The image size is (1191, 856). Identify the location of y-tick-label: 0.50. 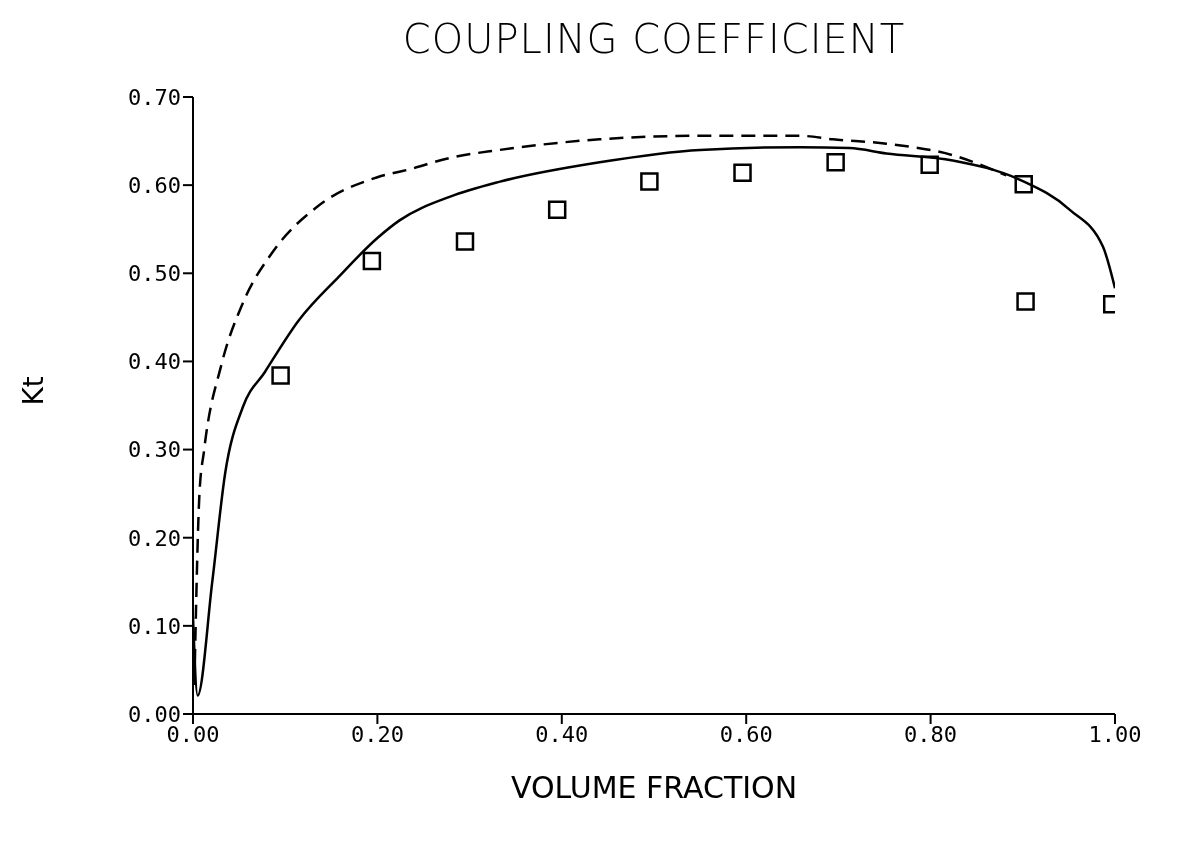
(154, 274).